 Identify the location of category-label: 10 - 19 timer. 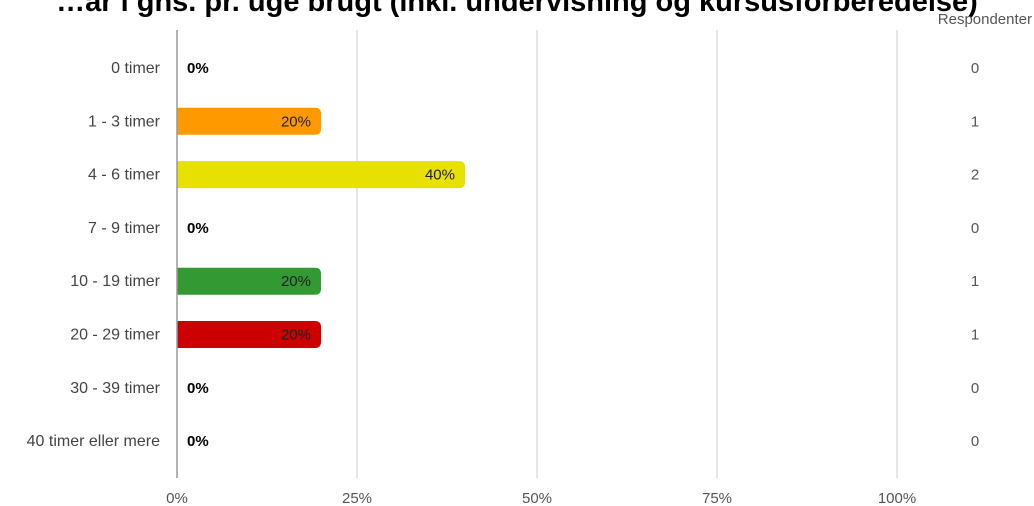
(115, 281).